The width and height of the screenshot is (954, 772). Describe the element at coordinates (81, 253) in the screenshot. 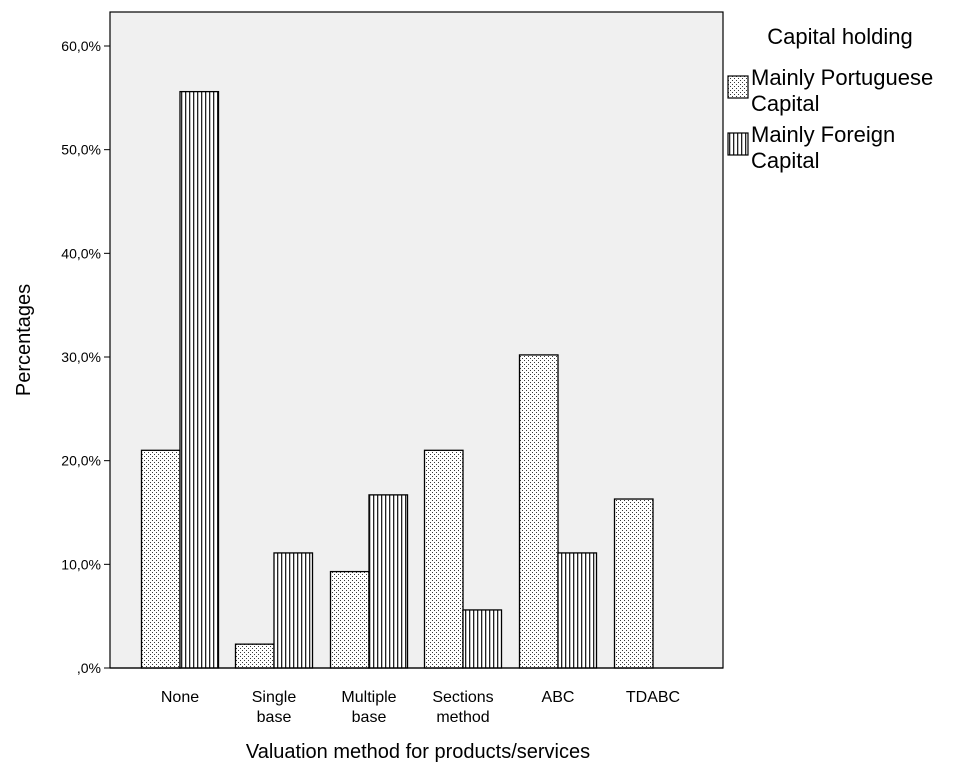

I see `y-tick-label: 40,0%` at that location.